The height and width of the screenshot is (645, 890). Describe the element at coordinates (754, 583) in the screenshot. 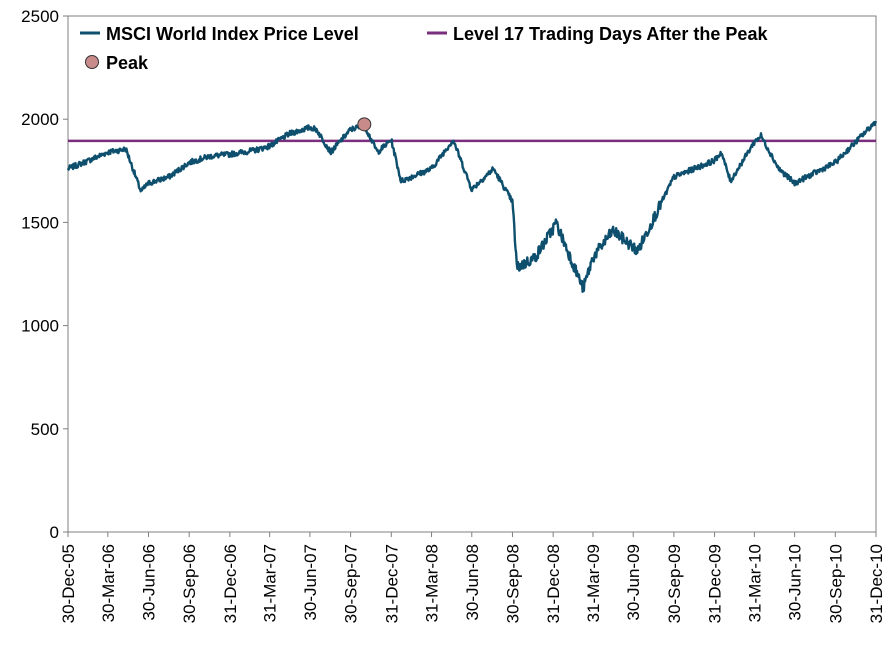

I see `x-tick-label: 31-Mar-10` at that location.